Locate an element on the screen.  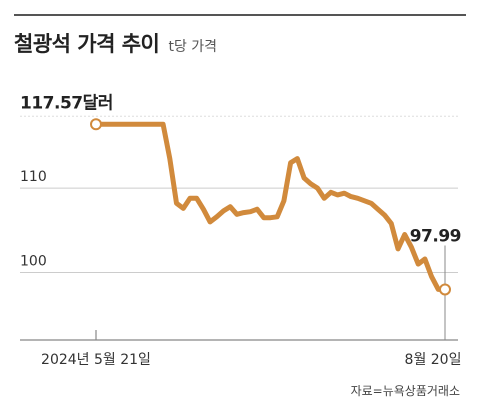
chart-title: 철광석 가격 추이 is located at coordinates (87, 44).